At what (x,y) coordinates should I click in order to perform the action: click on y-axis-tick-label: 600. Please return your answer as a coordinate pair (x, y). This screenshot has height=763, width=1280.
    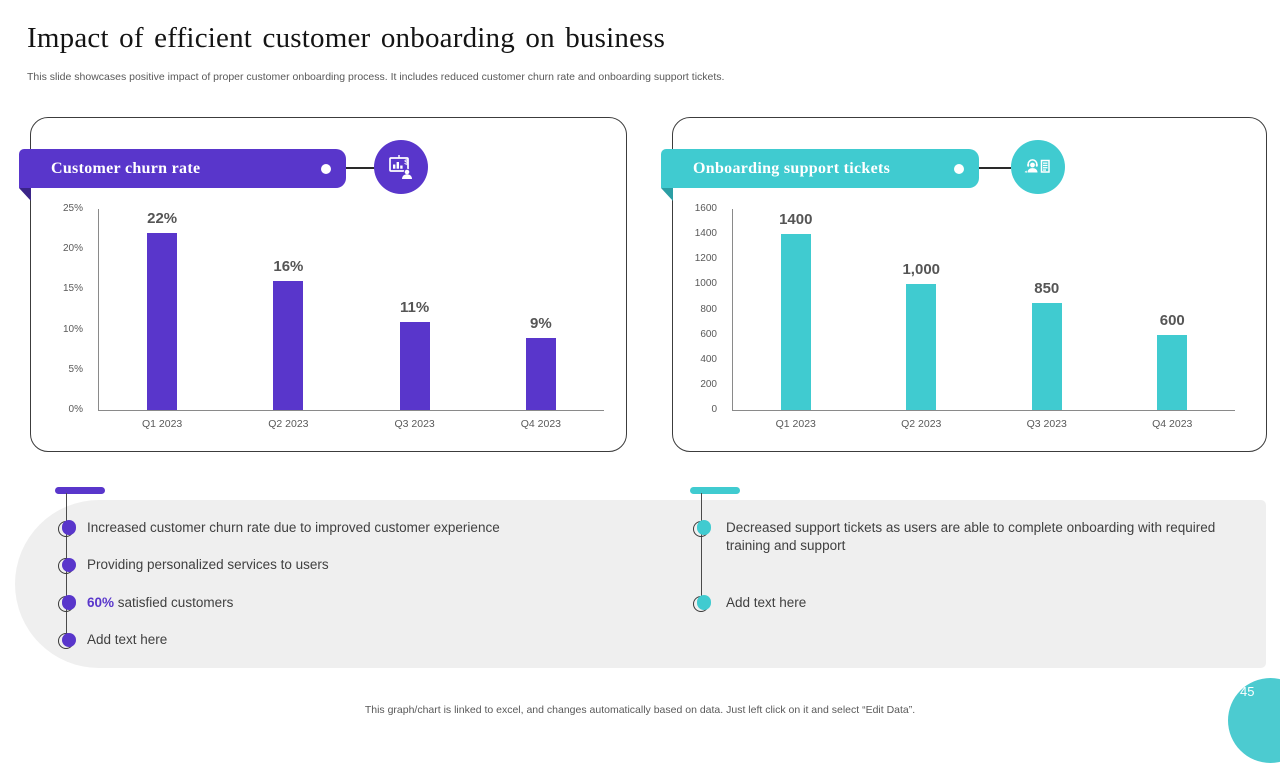
    Looking at the image, I should click on (708, 334).